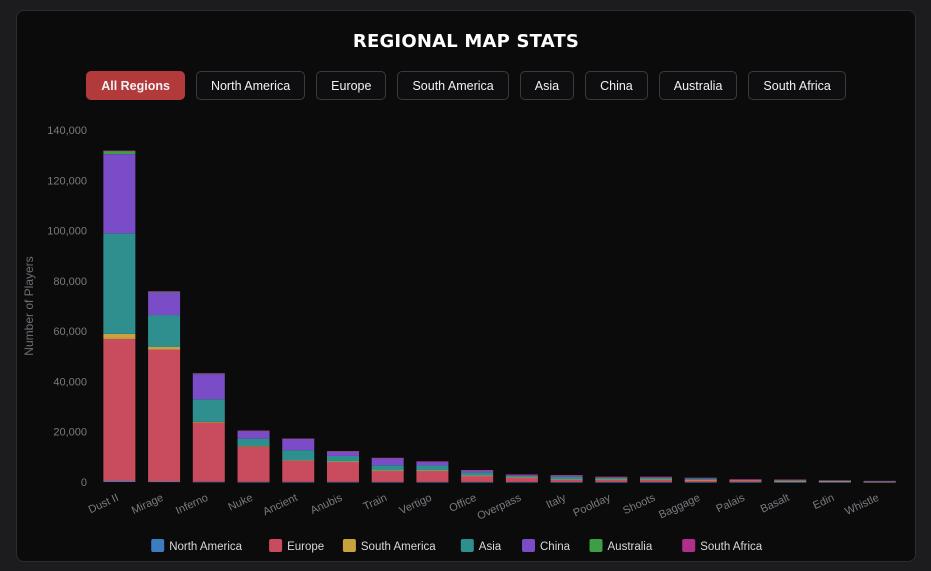 The height and width of the screenshot is (571, 931). Describe the element at coordinates (250, 85) in the screenshot. I see `filter-north-america-button: North America` at that location.